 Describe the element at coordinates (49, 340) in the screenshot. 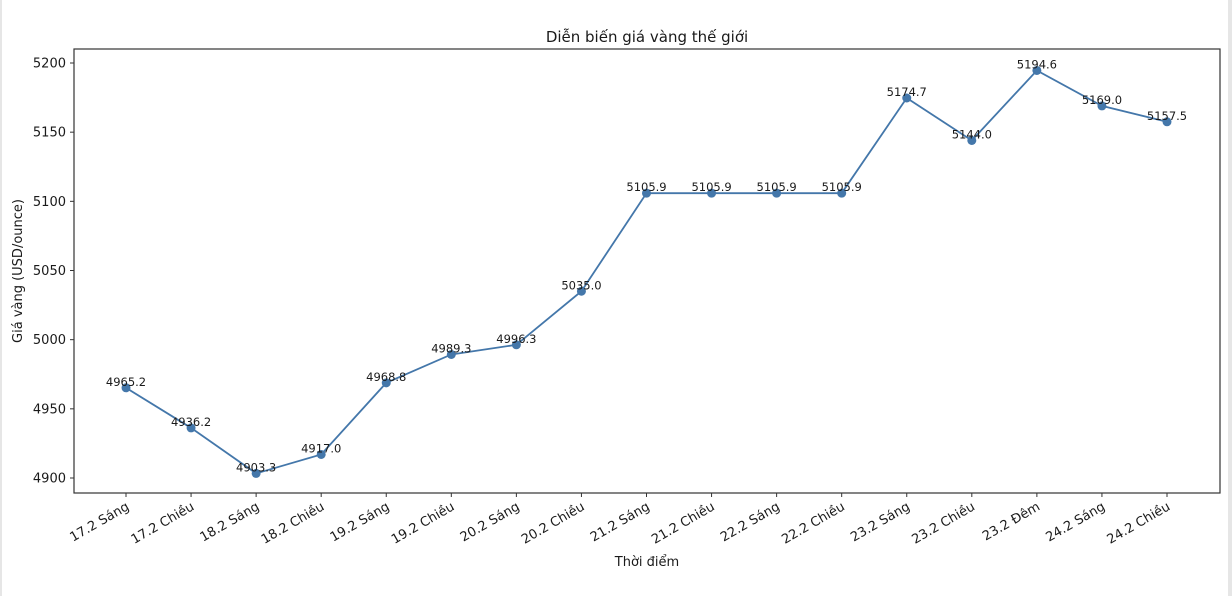

I see `y-tick-label: 5000` at that location.